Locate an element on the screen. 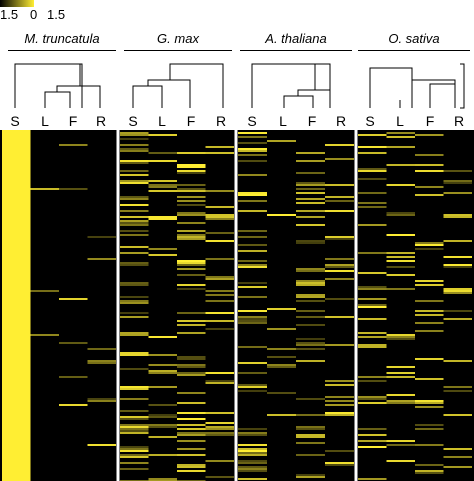 This screenshot has width=474, height=481. col-label-s-3: S is located at coordinates (252, 121).